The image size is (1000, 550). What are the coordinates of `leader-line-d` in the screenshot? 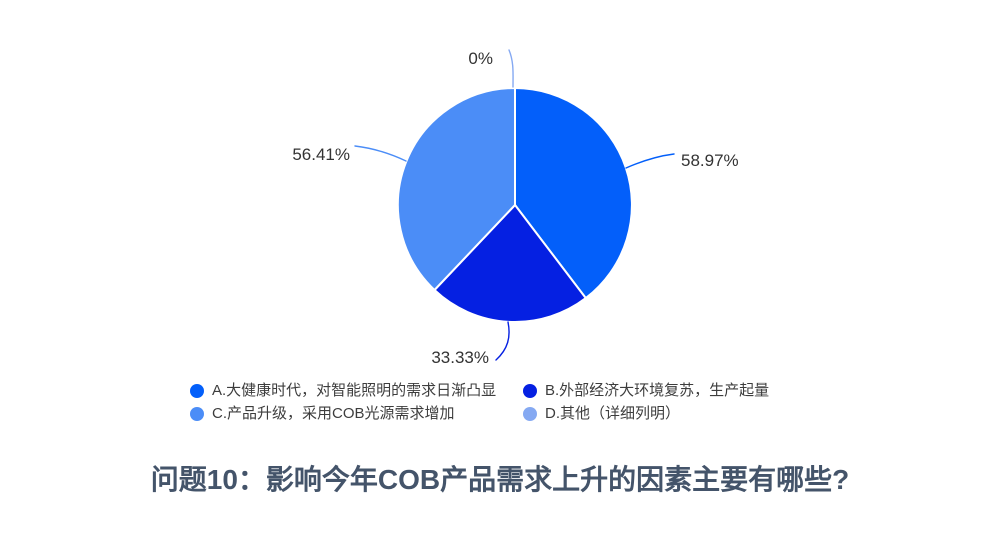 It's located at (511, 68).